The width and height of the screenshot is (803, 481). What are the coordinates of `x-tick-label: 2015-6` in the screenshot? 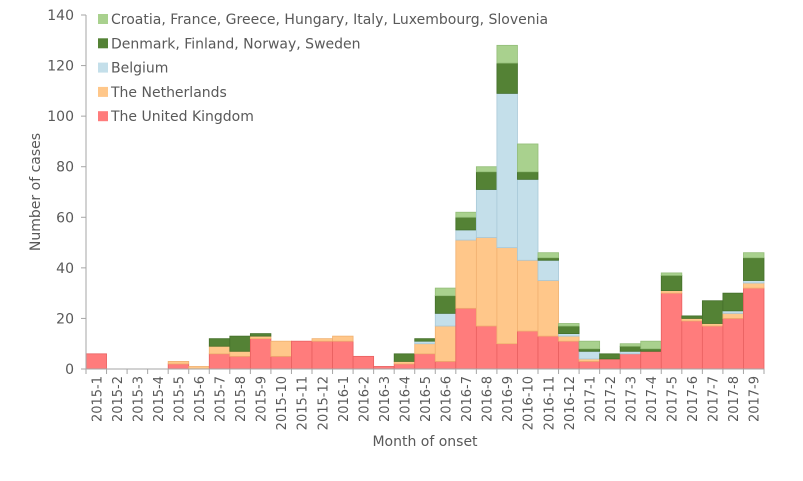 It's located at (200, 399).